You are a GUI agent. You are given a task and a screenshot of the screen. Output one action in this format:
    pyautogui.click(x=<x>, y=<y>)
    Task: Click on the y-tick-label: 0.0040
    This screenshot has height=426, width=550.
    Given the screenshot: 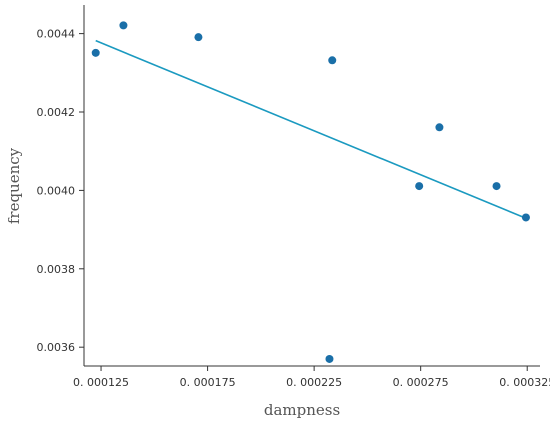 What is the action you would take?
    pyautogui.click(x=56, y=190)
    